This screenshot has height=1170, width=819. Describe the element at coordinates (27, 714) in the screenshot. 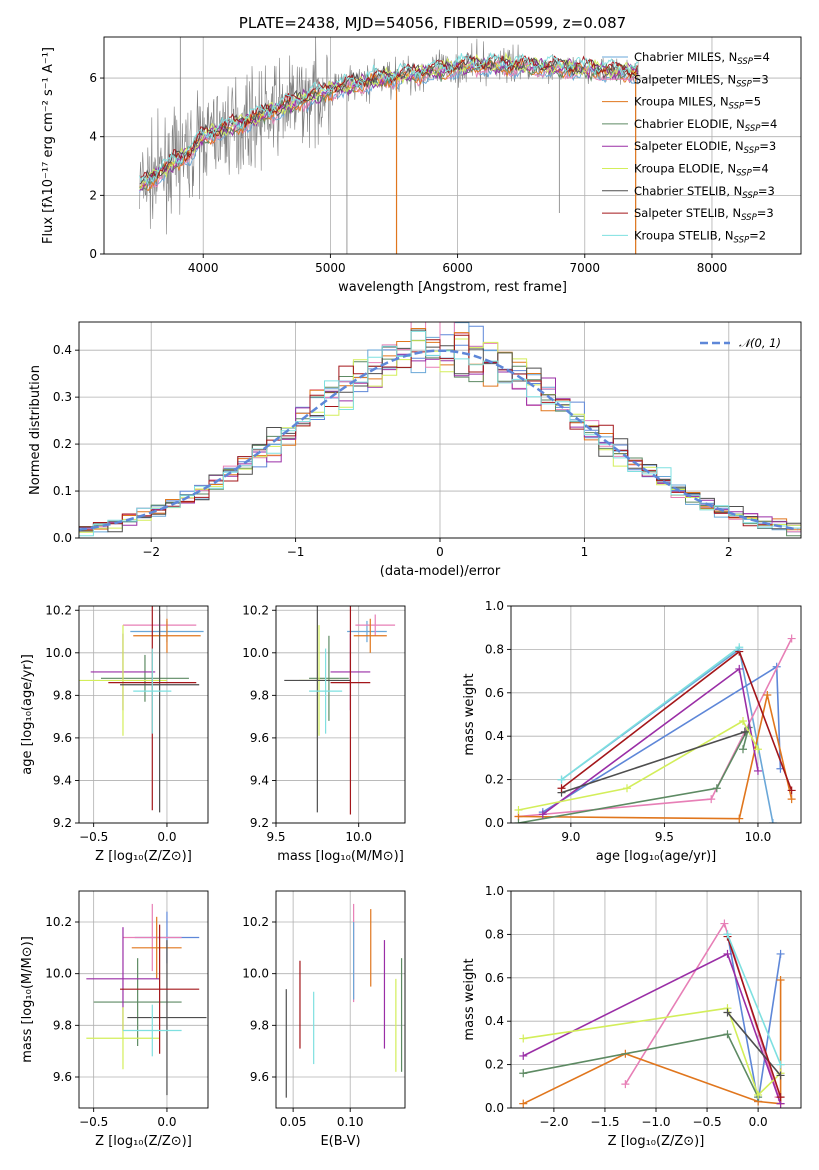

I see `y-axis-label: age [log₁₀(age/yr)]` at that location.